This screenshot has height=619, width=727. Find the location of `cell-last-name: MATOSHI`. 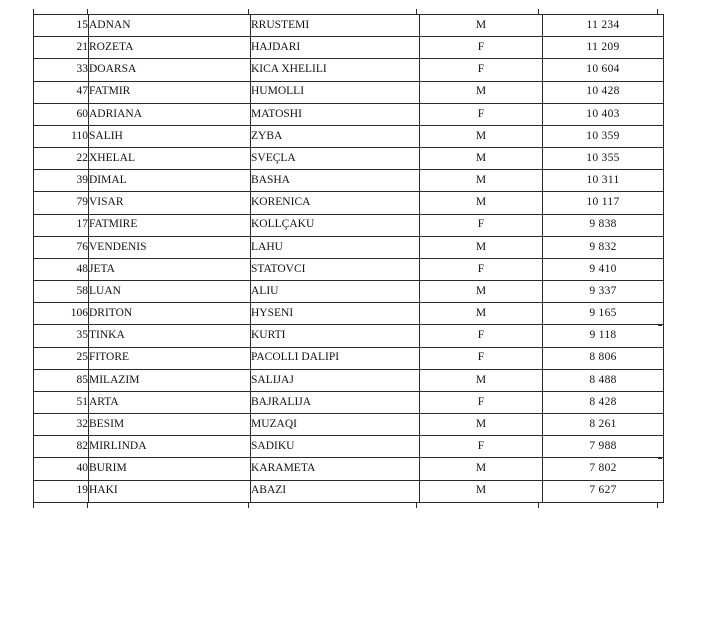

cell-last-name: MATOSHI is located at coordinates (335, 114).